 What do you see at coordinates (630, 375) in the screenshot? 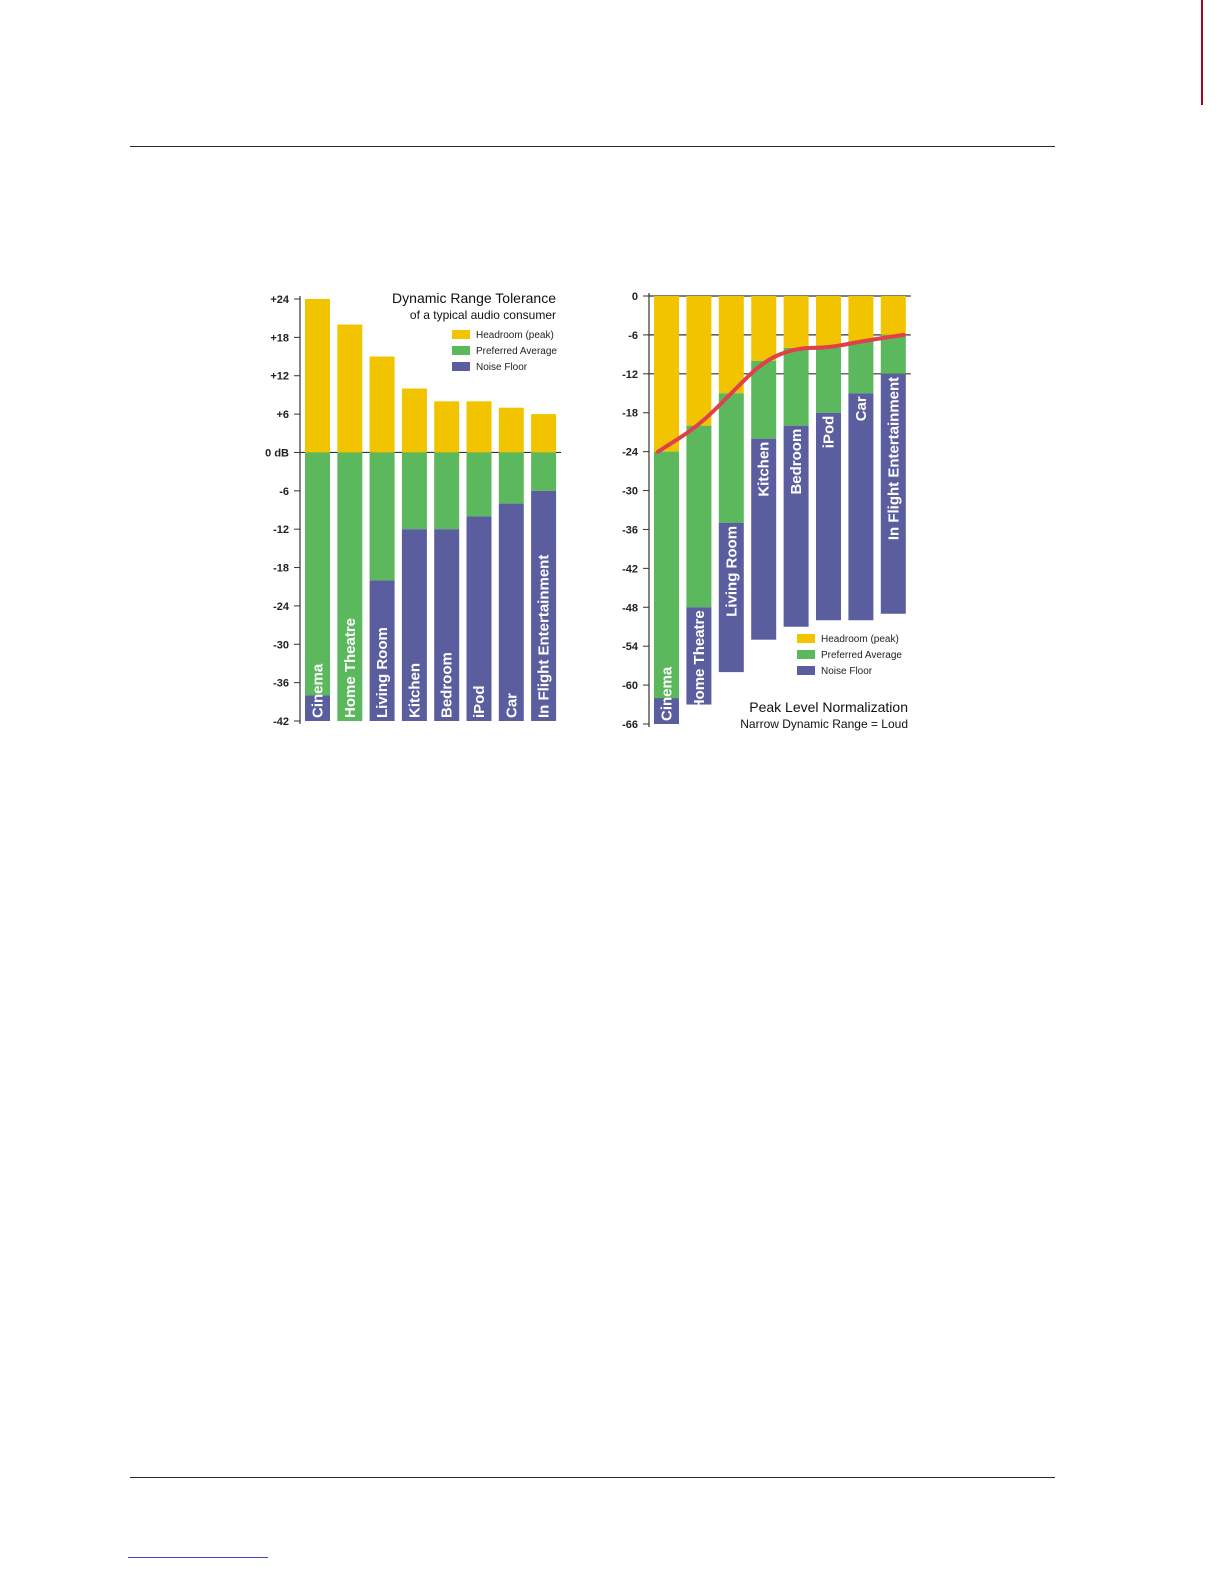
I see `y-tick-label-2: -12` at bounding box center [630, 375].